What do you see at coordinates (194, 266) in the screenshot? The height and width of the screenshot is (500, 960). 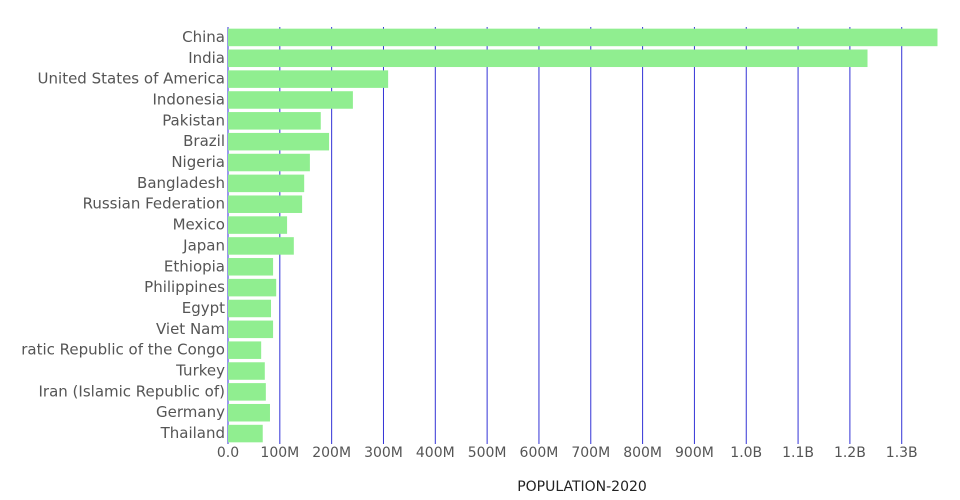 I see `y-tick-label: Ethiopia` at bounding box center [194, 266].